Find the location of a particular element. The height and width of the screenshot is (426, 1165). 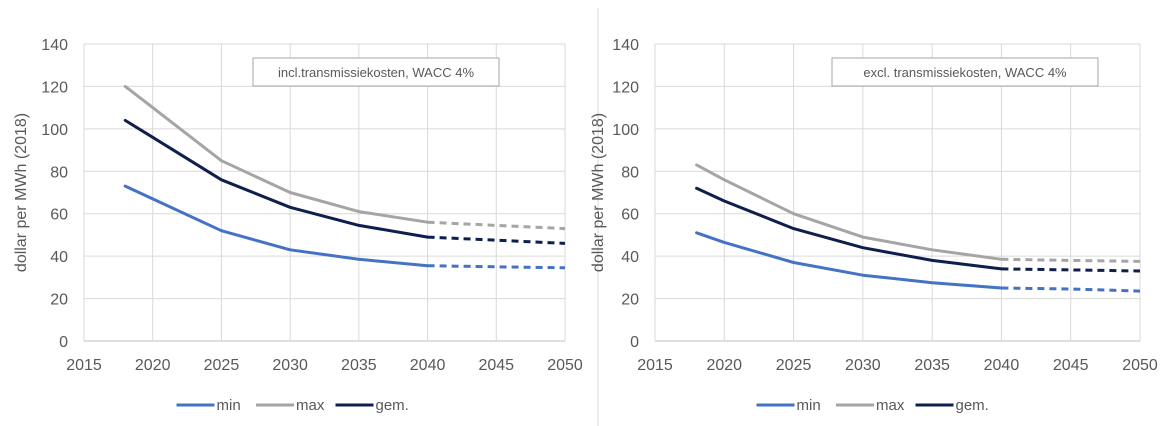

annotation-text: incl.transmissiekosten, WACC 4% is located at coordinates (376, 72).